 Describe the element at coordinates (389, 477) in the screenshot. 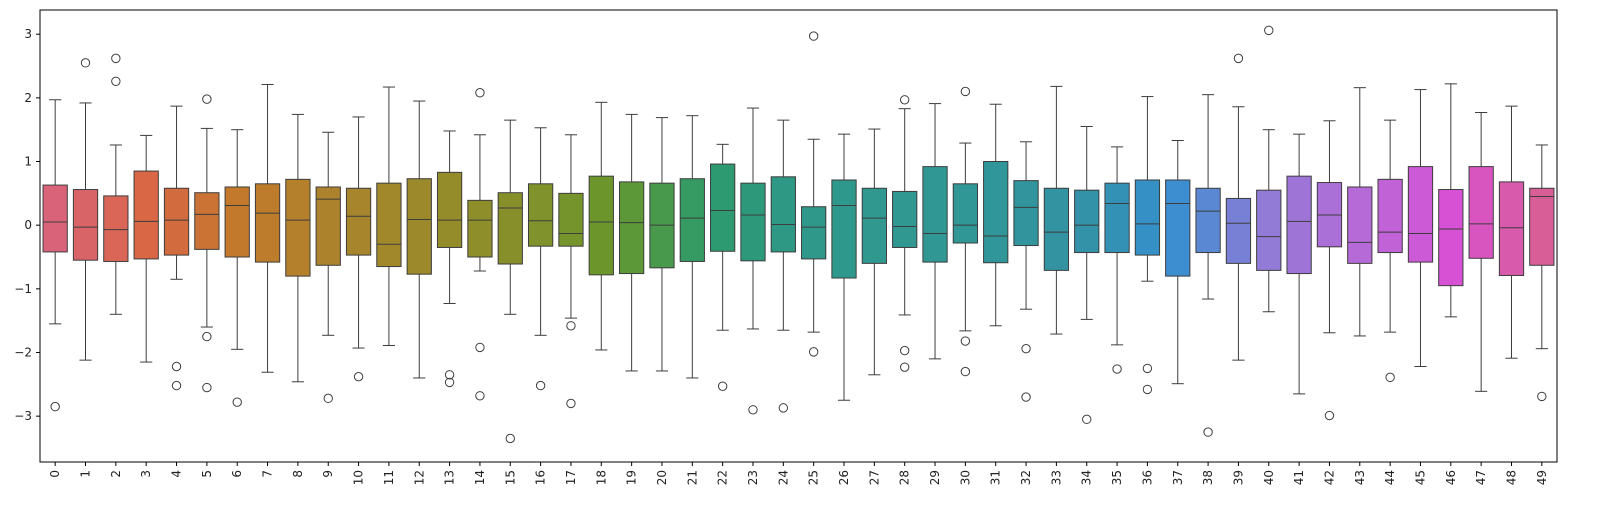

I see `x-tick-label: 11` at that location.